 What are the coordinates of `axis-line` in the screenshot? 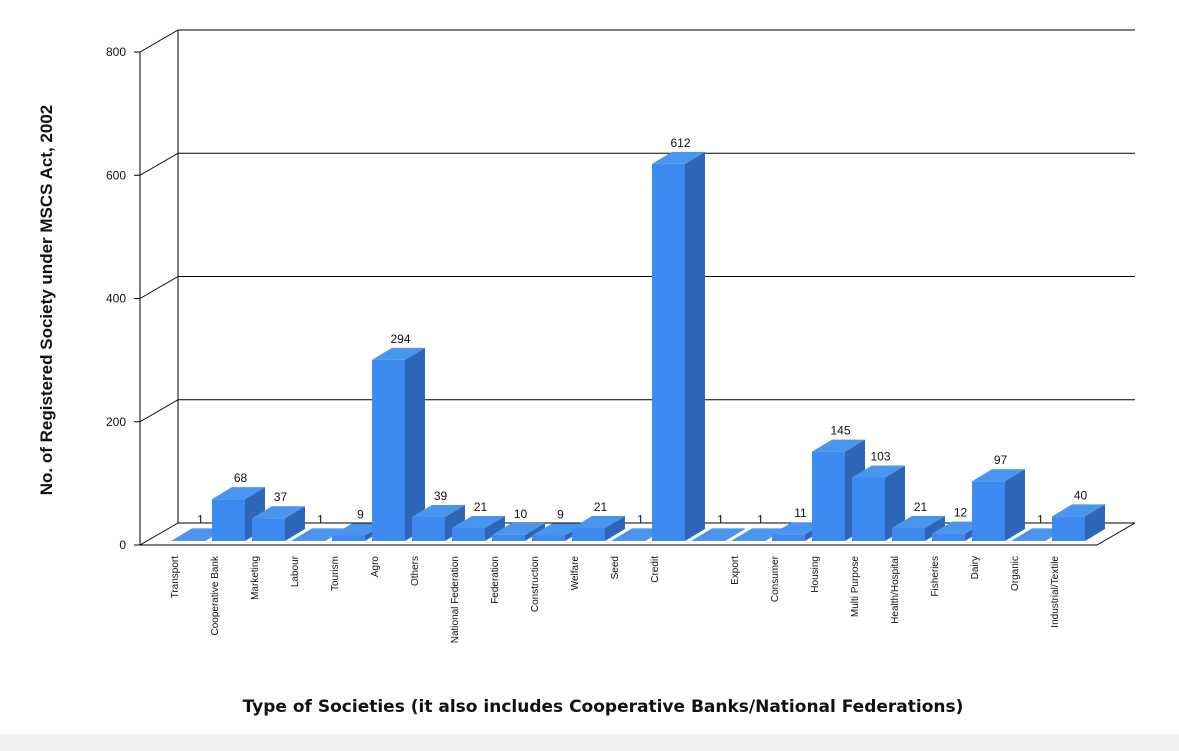 It's located at (1116, 534).